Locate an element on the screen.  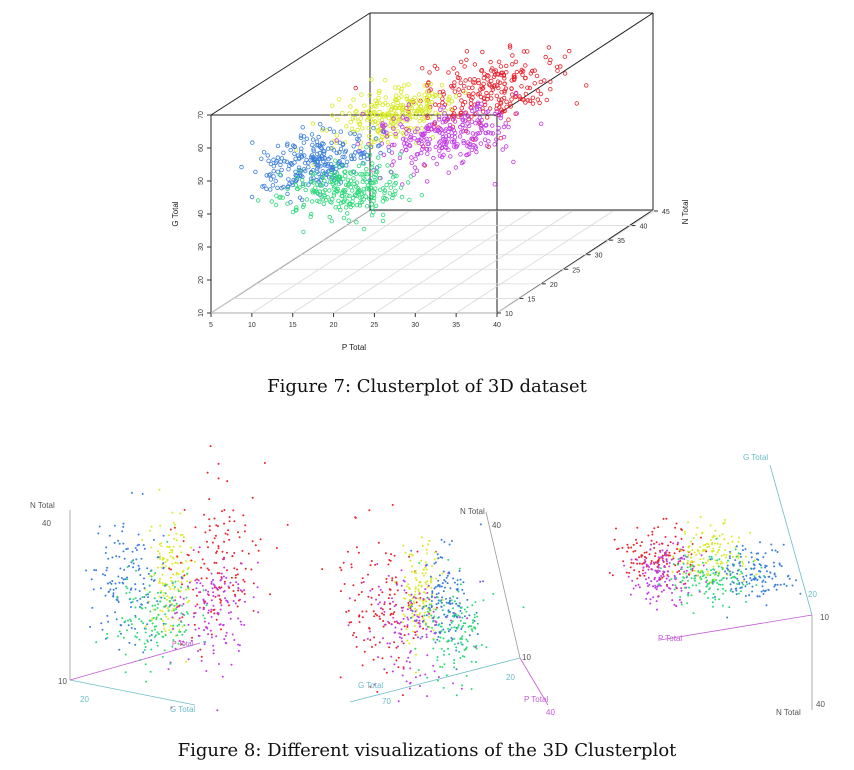
panel1-g-label: G Total is located at coordinates (182, 709).